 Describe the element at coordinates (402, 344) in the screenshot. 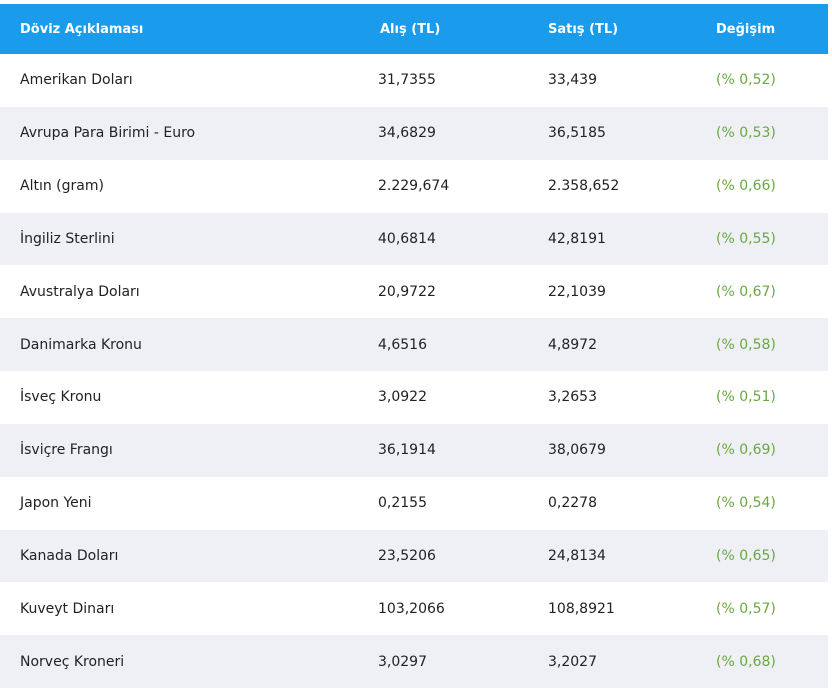

I see `buy-rate: 4,6516` at that location.